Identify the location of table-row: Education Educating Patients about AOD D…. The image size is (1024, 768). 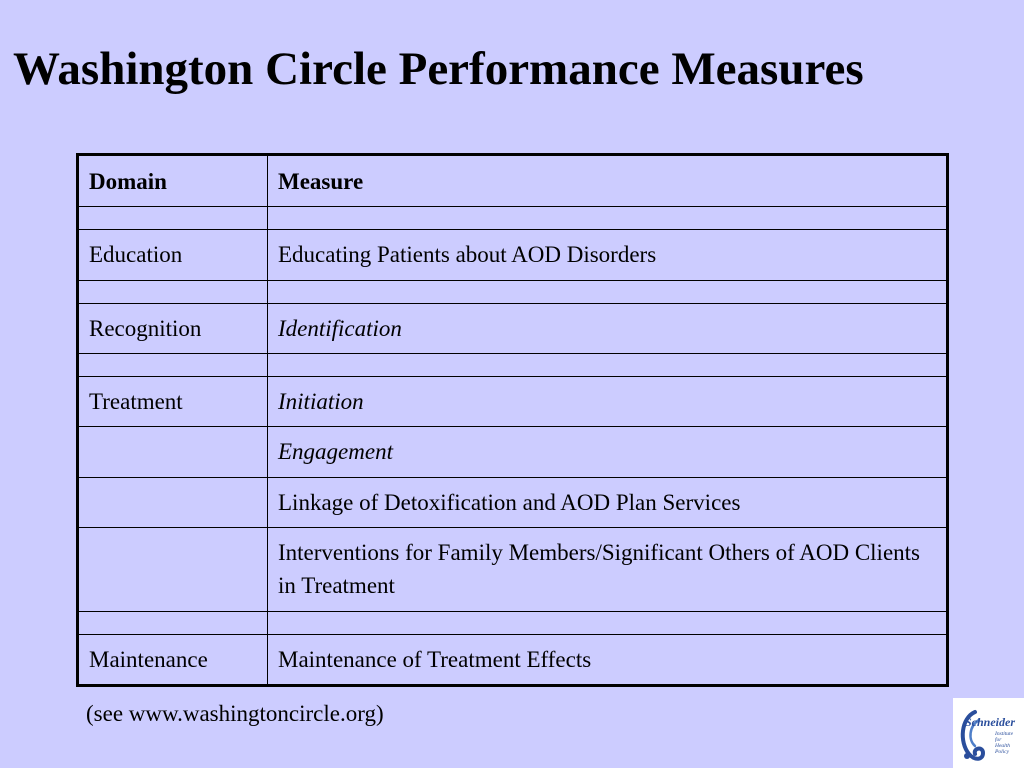
(512, 255).